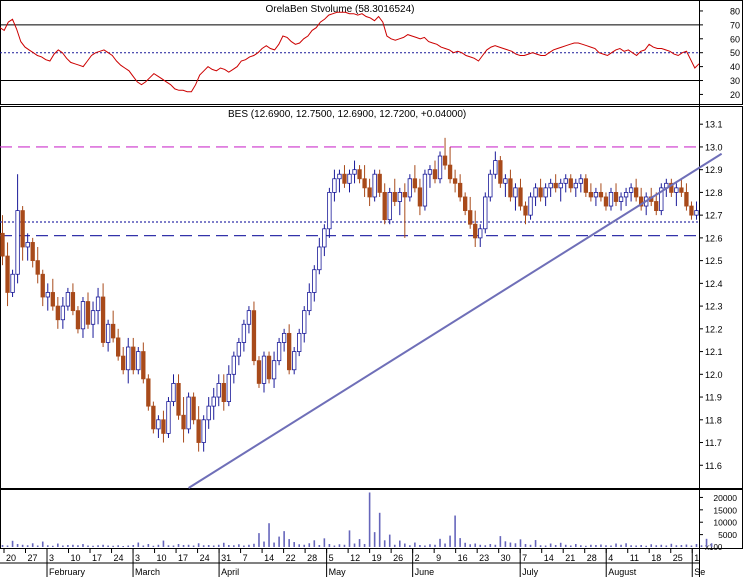 This screenshot has height=577, width=743. What do you see at coordinates (735, 25) in the screenshot?
I see `oscillator-tick-label: 70` at bounding box center [735, 25].